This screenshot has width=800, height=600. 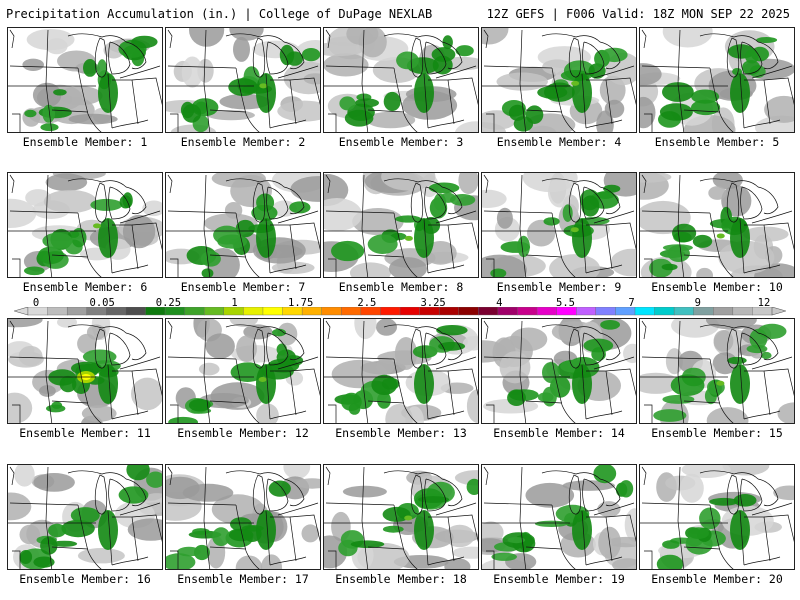 What do you see at coordinates (401, 287) in the screenshot?
I see `ensemble-member-label: Ensemble Member: 8` at bounding box center [401, 287].